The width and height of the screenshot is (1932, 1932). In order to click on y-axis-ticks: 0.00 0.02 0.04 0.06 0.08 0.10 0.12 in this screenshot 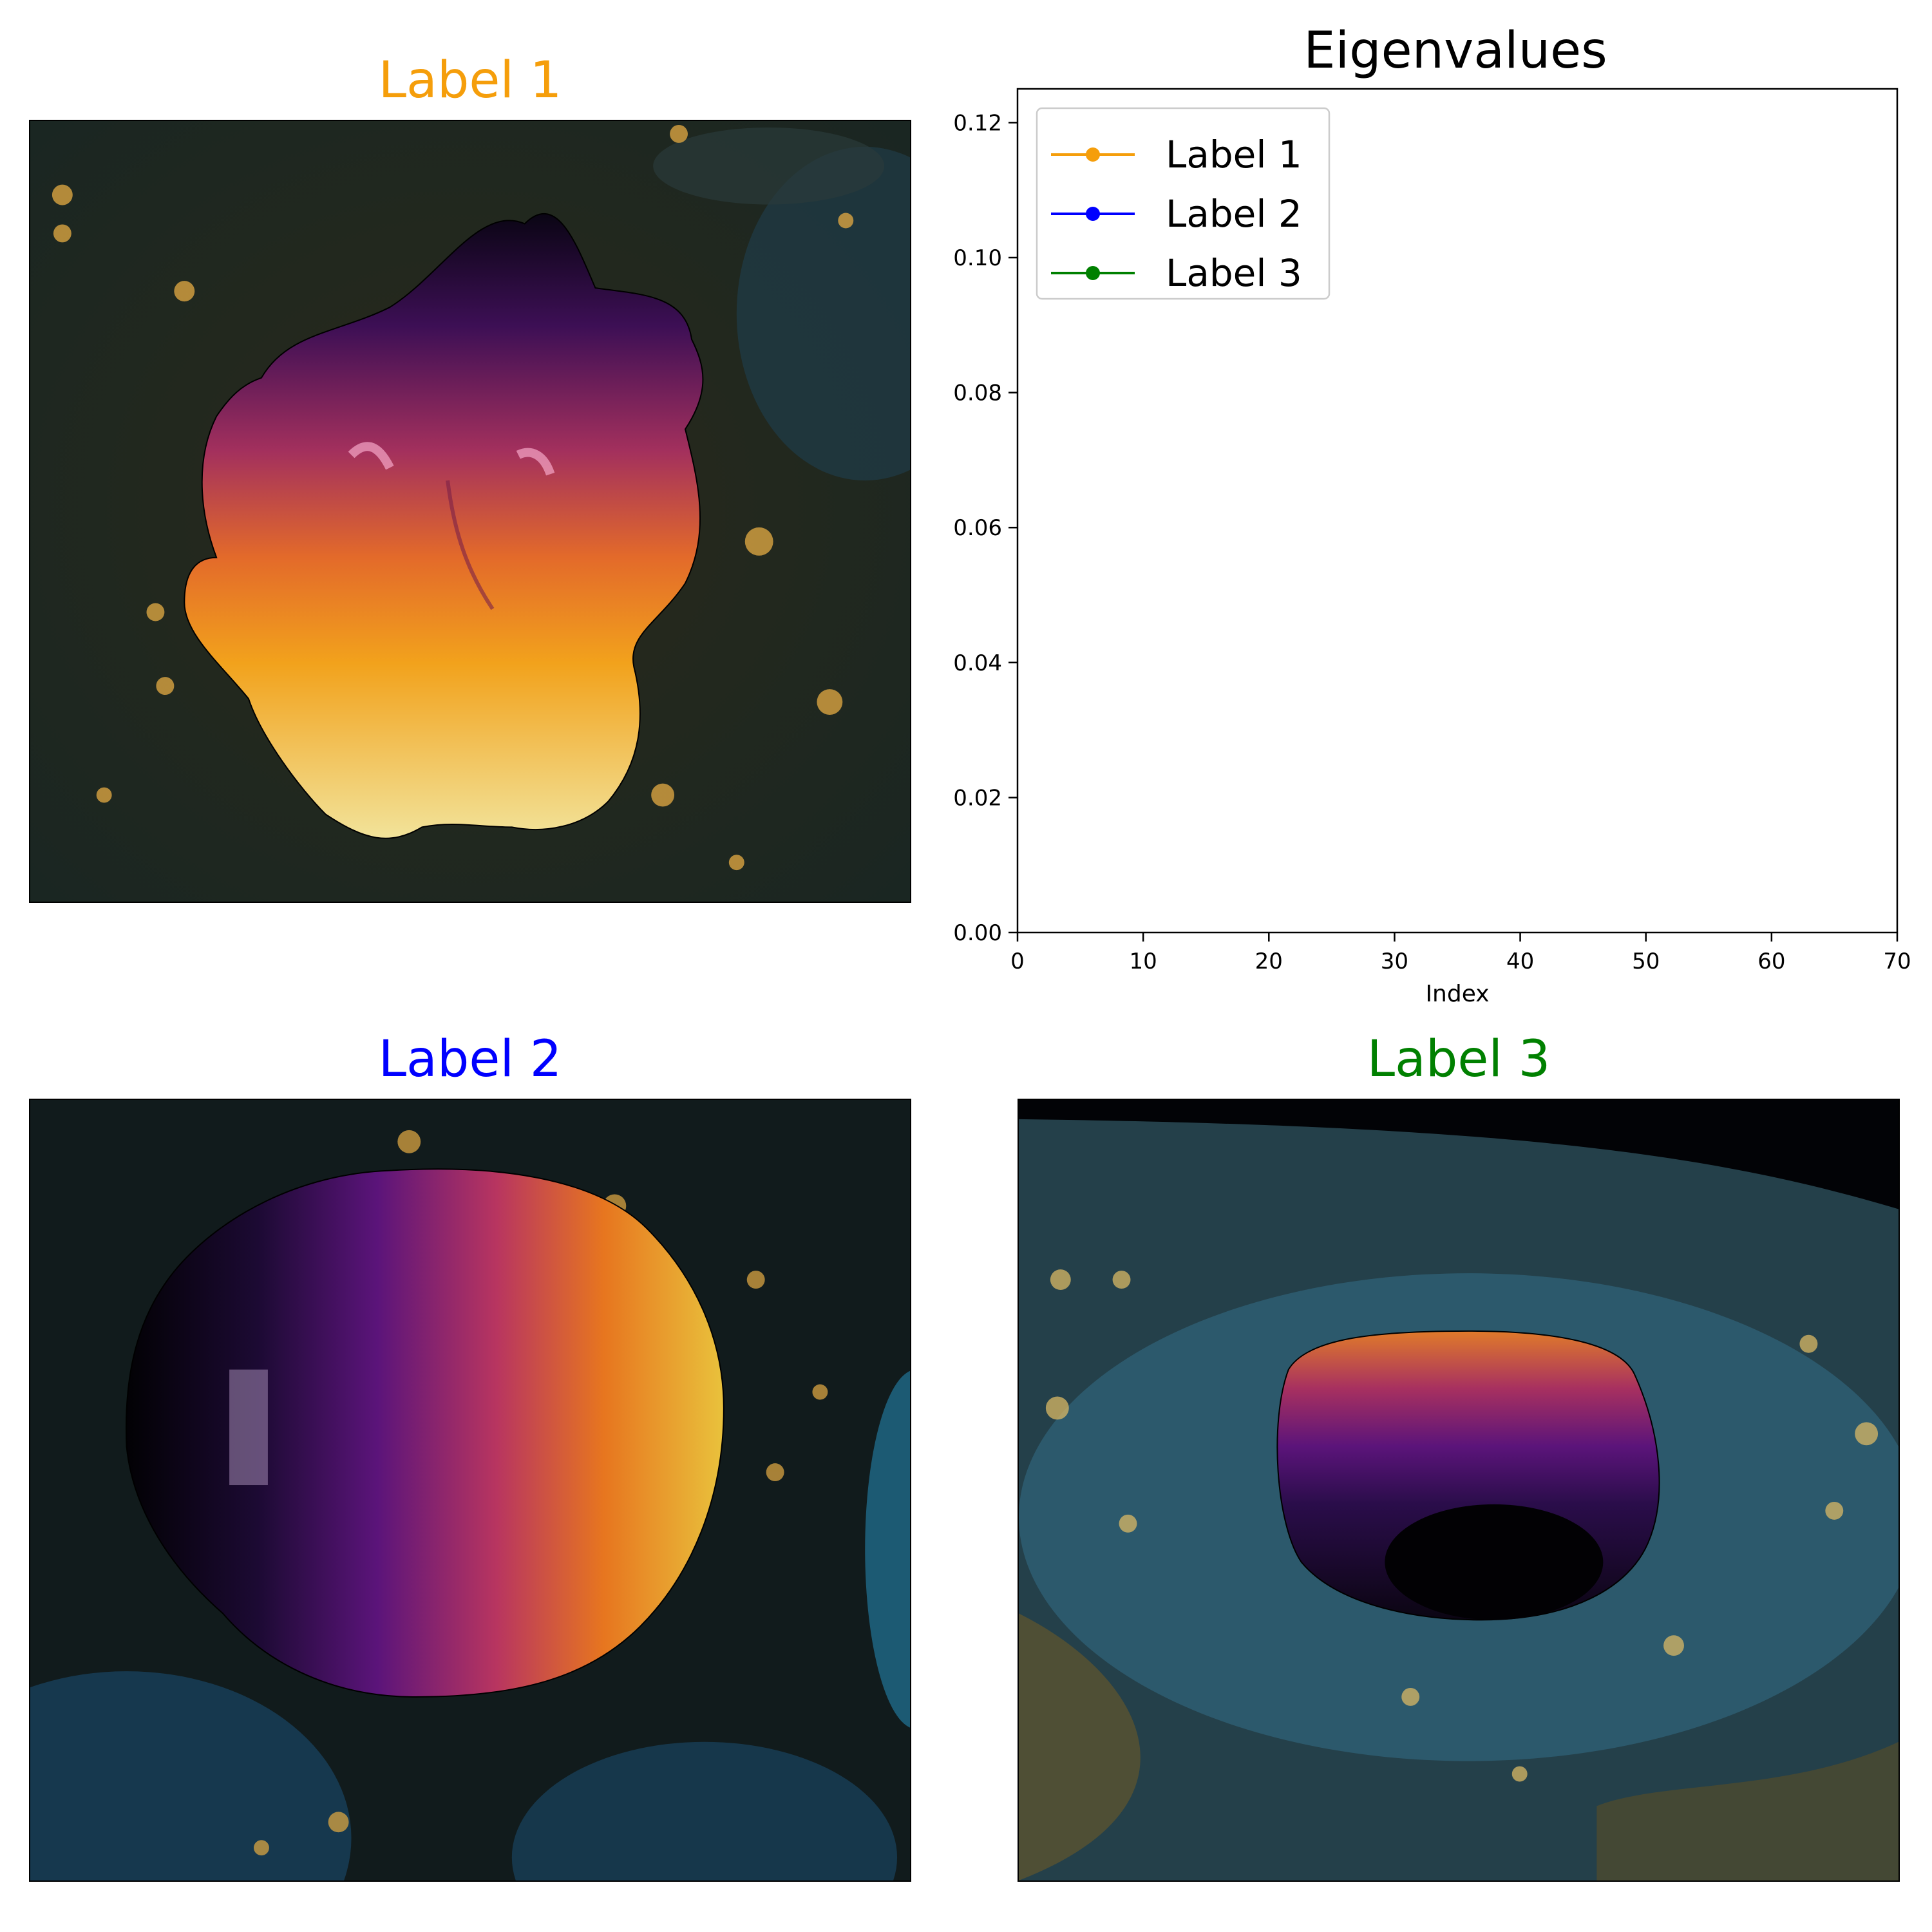, I will do `click(985, 528)`.